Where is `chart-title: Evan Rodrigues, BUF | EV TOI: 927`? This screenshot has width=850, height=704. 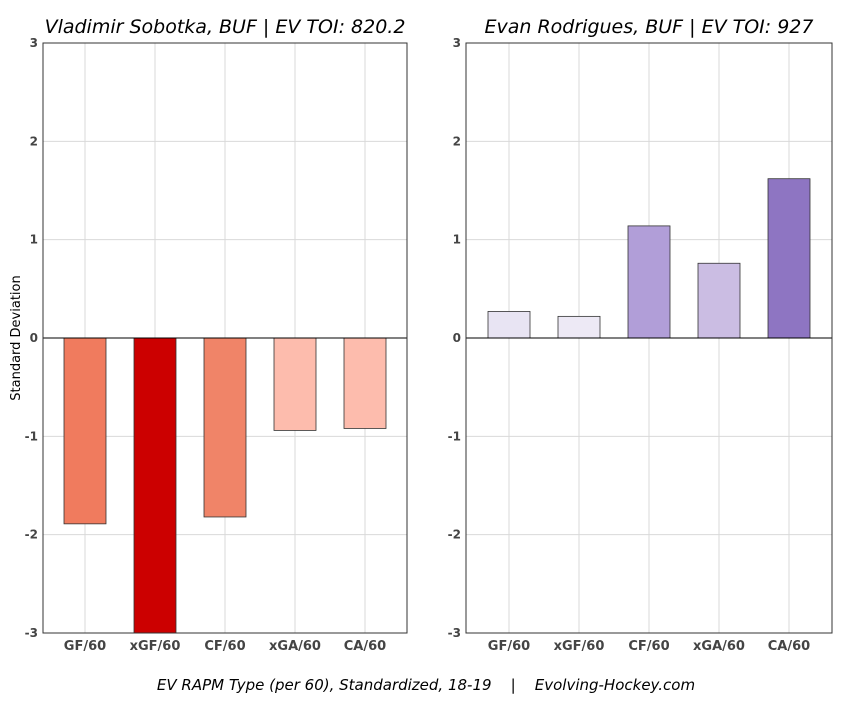
chart-title: Evan Rodrigues, BUF | EV TOI: 927 is located at coordinates (649, 27).